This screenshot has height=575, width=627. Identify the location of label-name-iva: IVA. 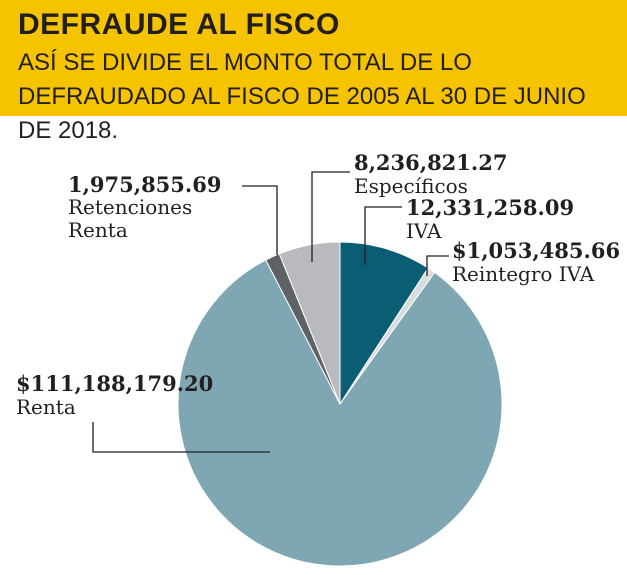
(424, 231).